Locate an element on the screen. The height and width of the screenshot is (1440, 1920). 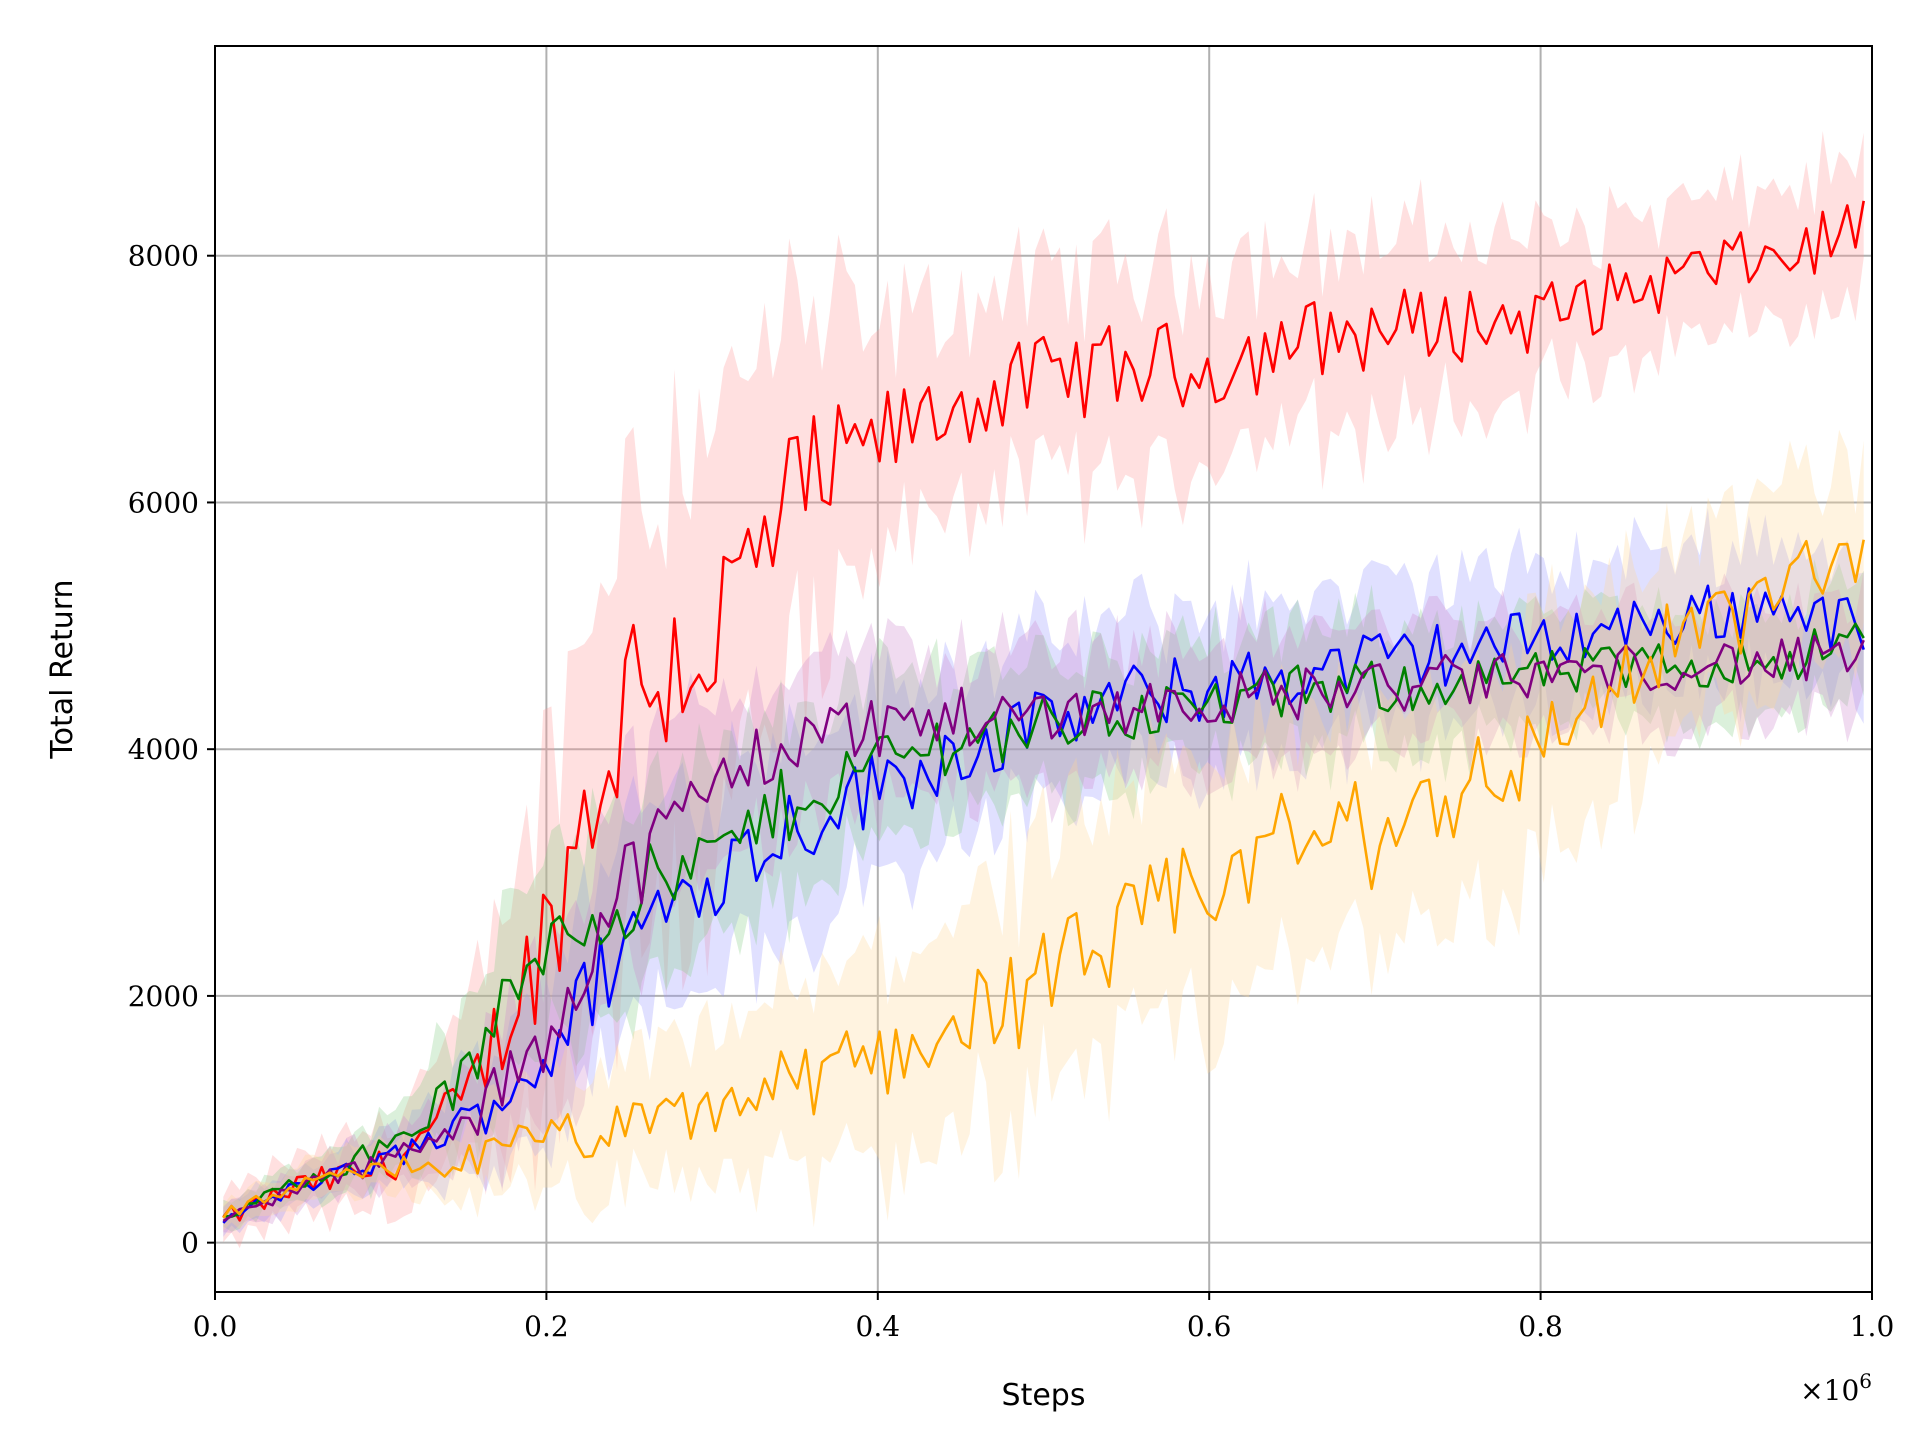
x-axis-ticks: 0.0 0.2 0.4 0.6 0.8 1.0 is located at coordinates (1044, 1317).